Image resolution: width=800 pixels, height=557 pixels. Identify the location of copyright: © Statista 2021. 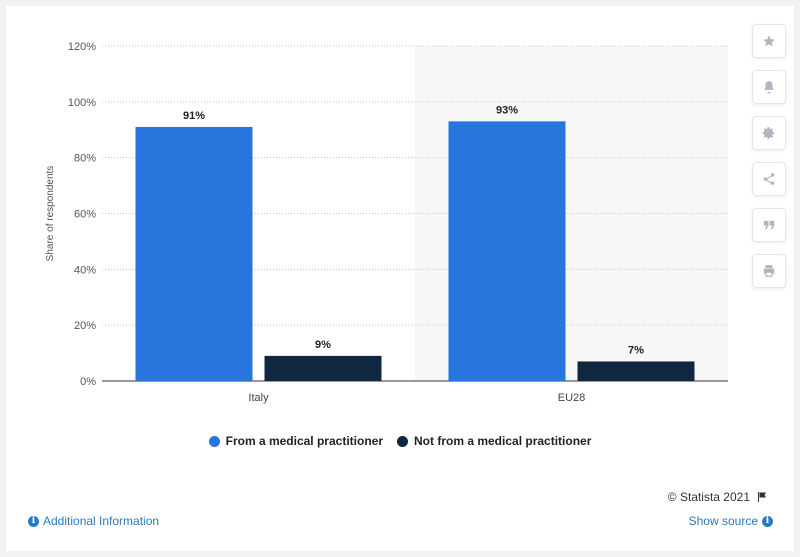
(718, 497).